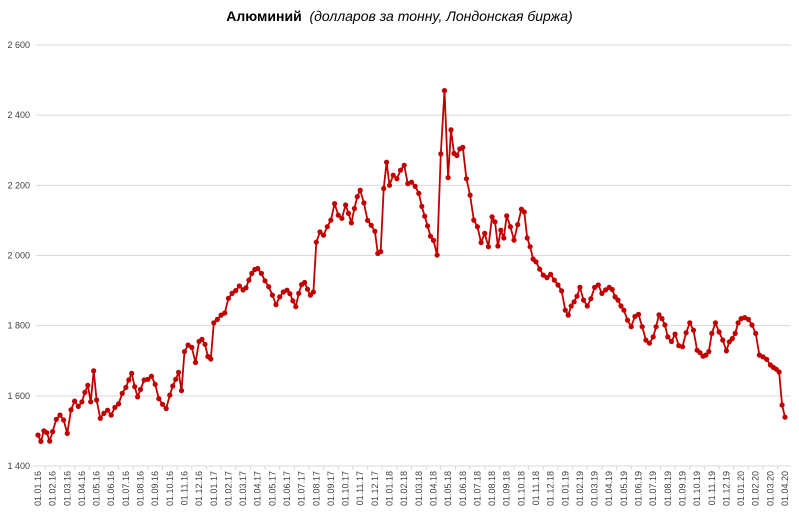 The height and width of the screenshot is (518, 799). What do you see at coordinates (18, 115) in the screenshot?
I see `y-axis-tick-label: 2 400` at bounding box center [18, 115].